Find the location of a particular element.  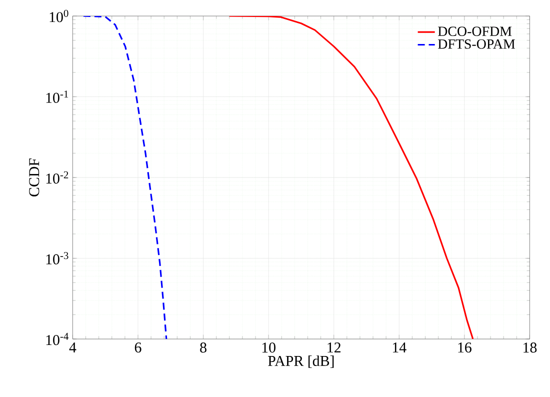

y-tick-label: 10$^{-2}$ is located at coordinates (57, 177).